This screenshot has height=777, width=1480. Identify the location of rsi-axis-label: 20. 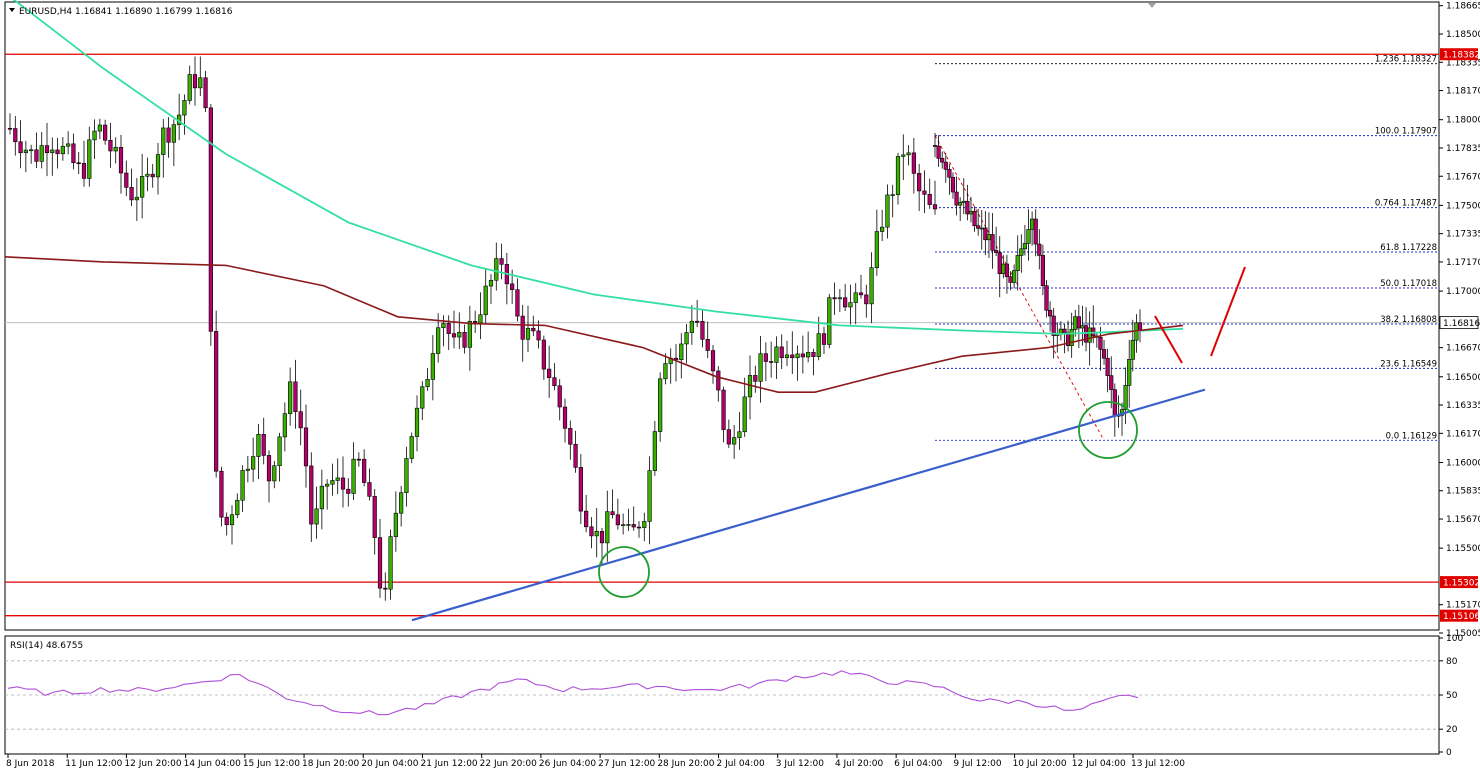
(1452, 730).